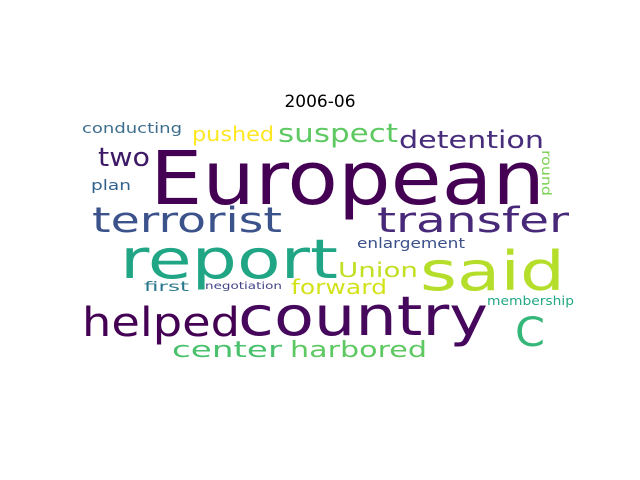 Image resolution: width=640 pixels, height=480 pixels. What do you see at coordinates (530, 301) in the screenshot?
I see `word-membership: membership` at bounding box center [530, 301].